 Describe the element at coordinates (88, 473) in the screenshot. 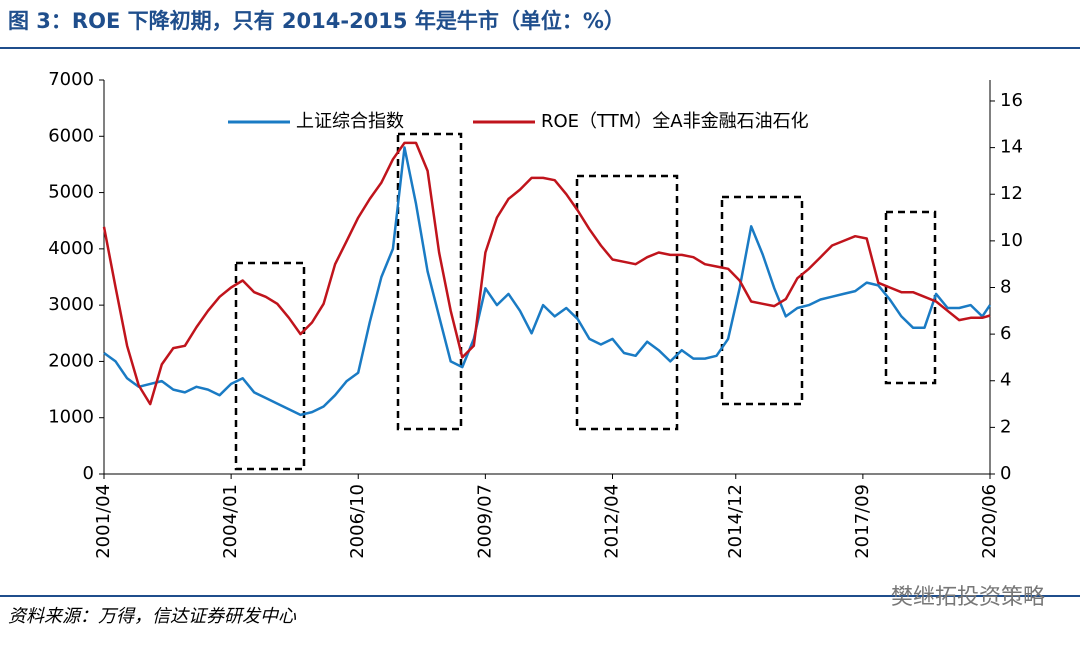

I see `y-tick-label: 0` at that location.